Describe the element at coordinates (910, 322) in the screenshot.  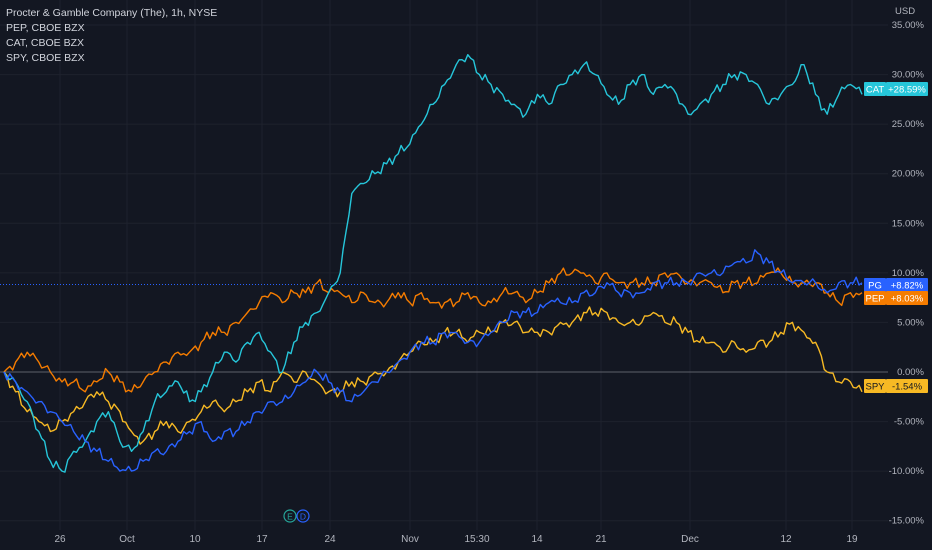
I see `y-tick-label: 5.00%` at that location.